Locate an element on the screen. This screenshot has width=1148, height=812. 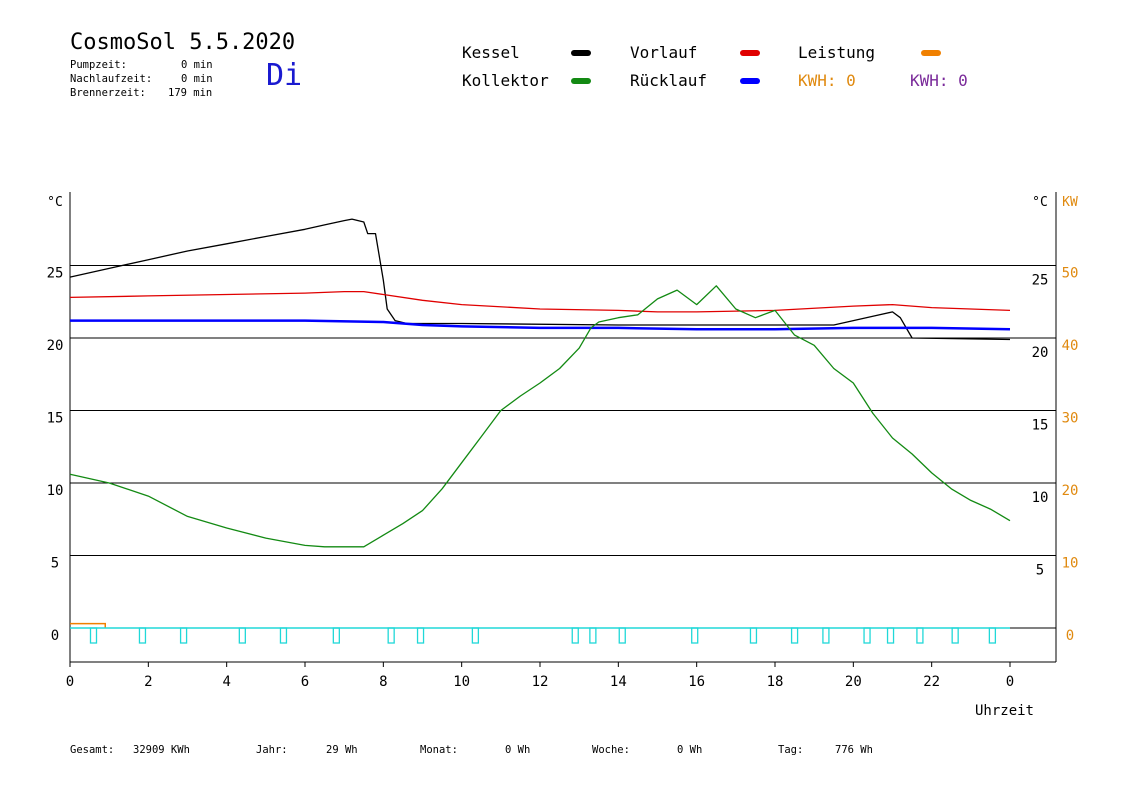
legend-leistung-swatch is located at coordinates (931, 53).